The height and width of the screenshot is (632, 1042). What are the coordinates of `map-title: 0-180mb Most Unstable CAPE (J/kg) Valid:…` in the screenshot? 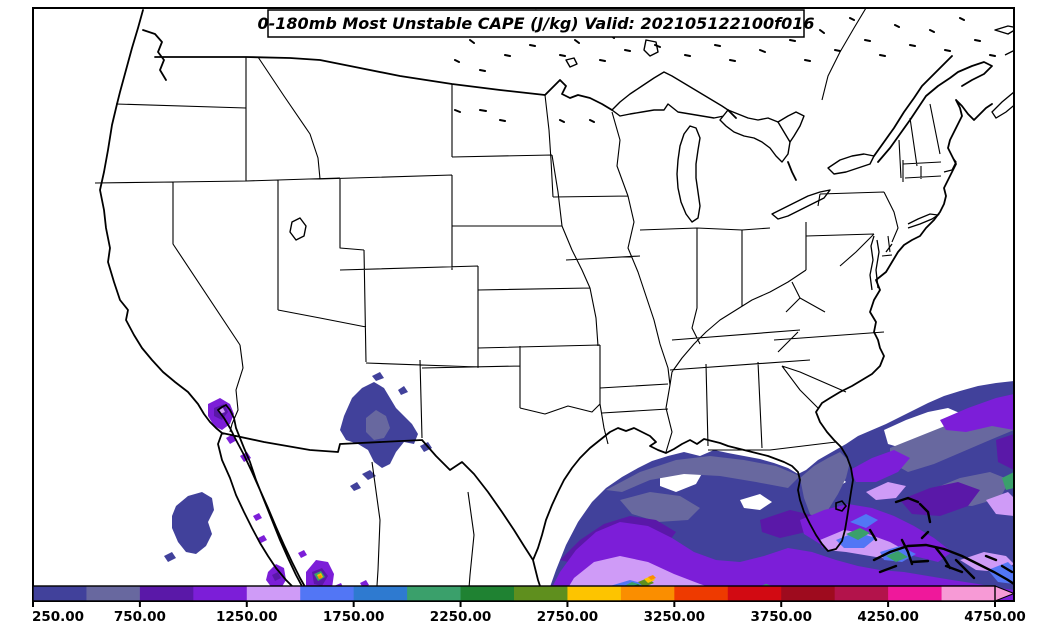 It's located at (536, 23).